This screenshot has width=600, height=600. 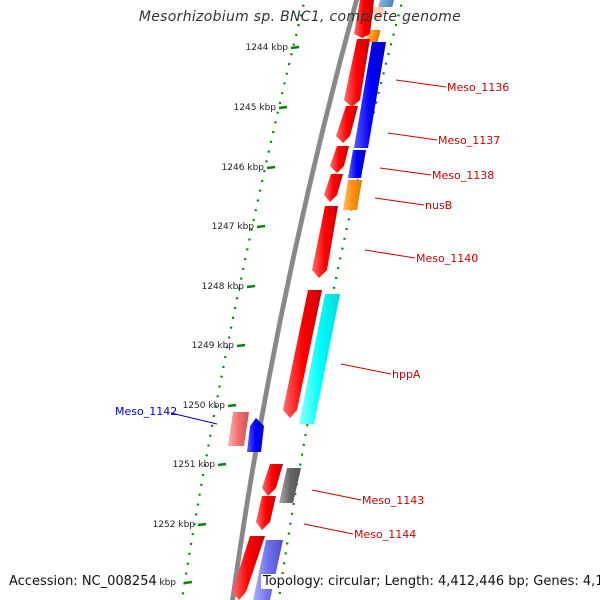 I want to click on gene-nusb-arrow, so click(x=333, y=188).